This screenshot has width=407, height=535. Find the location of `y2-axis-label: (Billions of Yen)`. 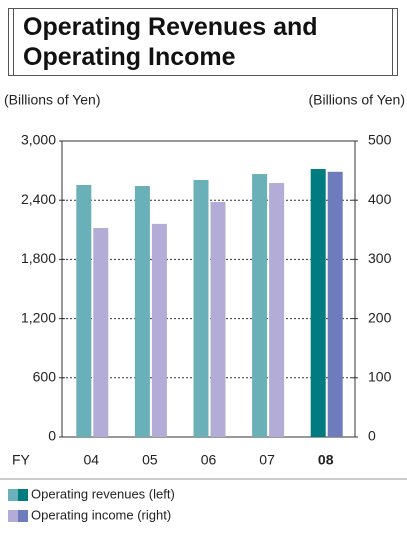

y2-axis-label: (Billions of Yen) is located at coordinates (356, 100).